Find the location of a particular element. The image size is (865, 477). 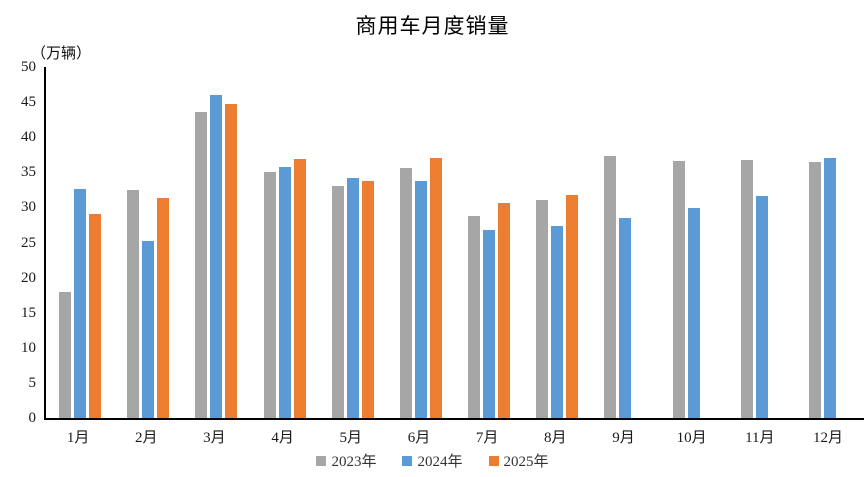

bar-2023年-8月 is located at coordinates (542, 309).